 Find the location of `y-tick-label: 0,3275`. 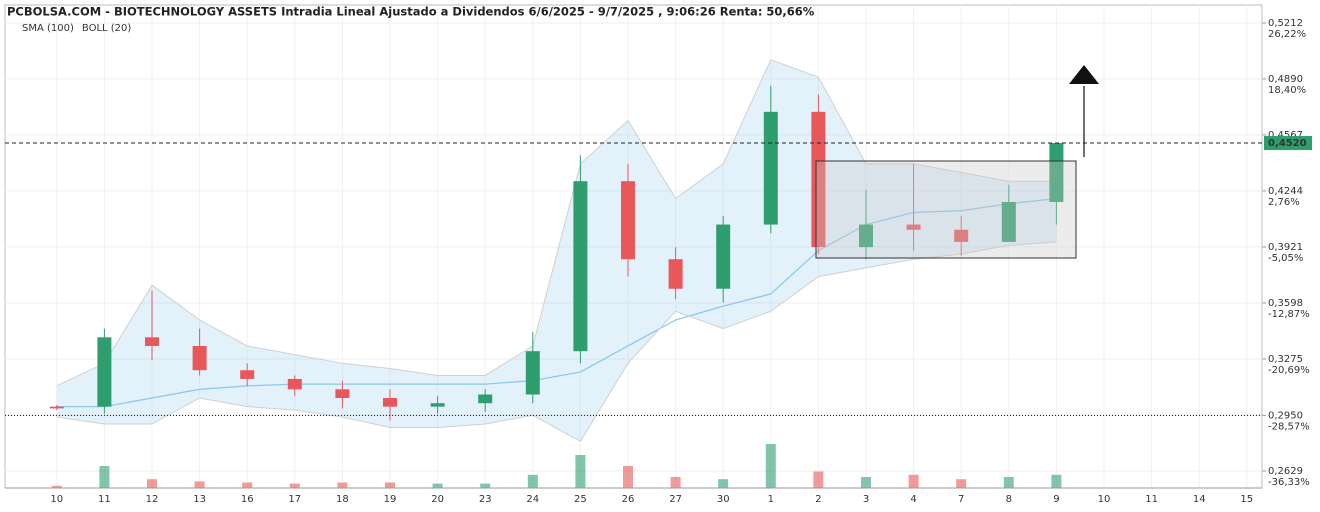

y-tick-label: 0,3275 is located at coordinates (1285, 359).